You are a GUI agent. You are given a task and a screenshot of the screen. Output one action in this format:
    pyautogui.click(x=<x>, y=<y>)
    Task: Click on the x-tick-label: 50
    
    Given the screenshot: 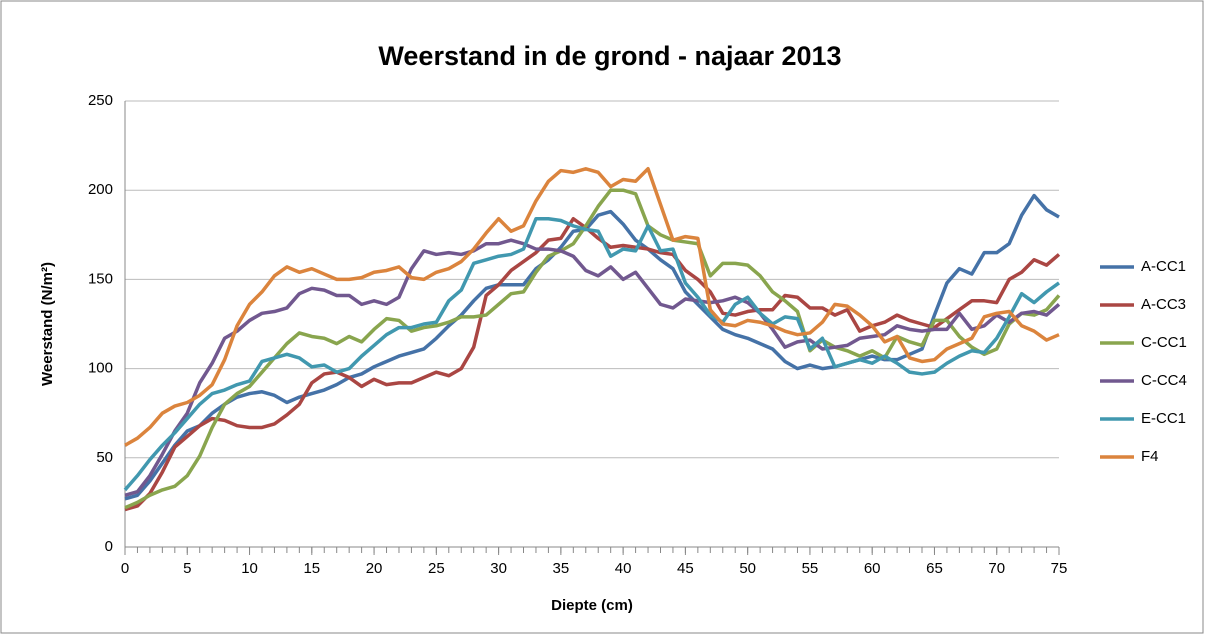 What is the action you would take?
    pyautogui.click(x=747, y=568)
    